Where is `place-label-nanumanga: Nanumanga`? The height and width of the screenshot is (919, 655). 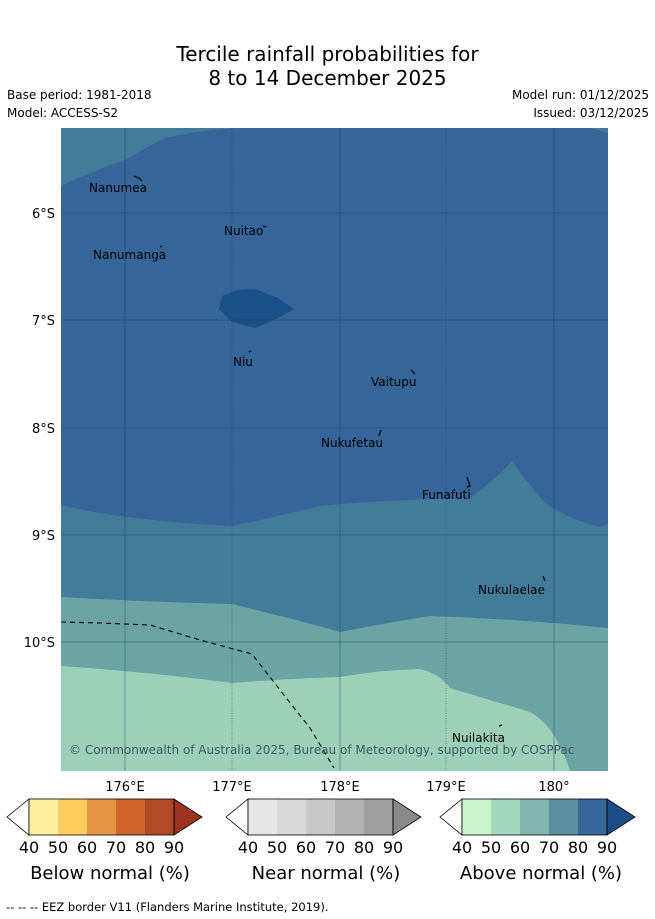 place-label-nanumanga: Nanumanga is located at coordinates (129, 255).